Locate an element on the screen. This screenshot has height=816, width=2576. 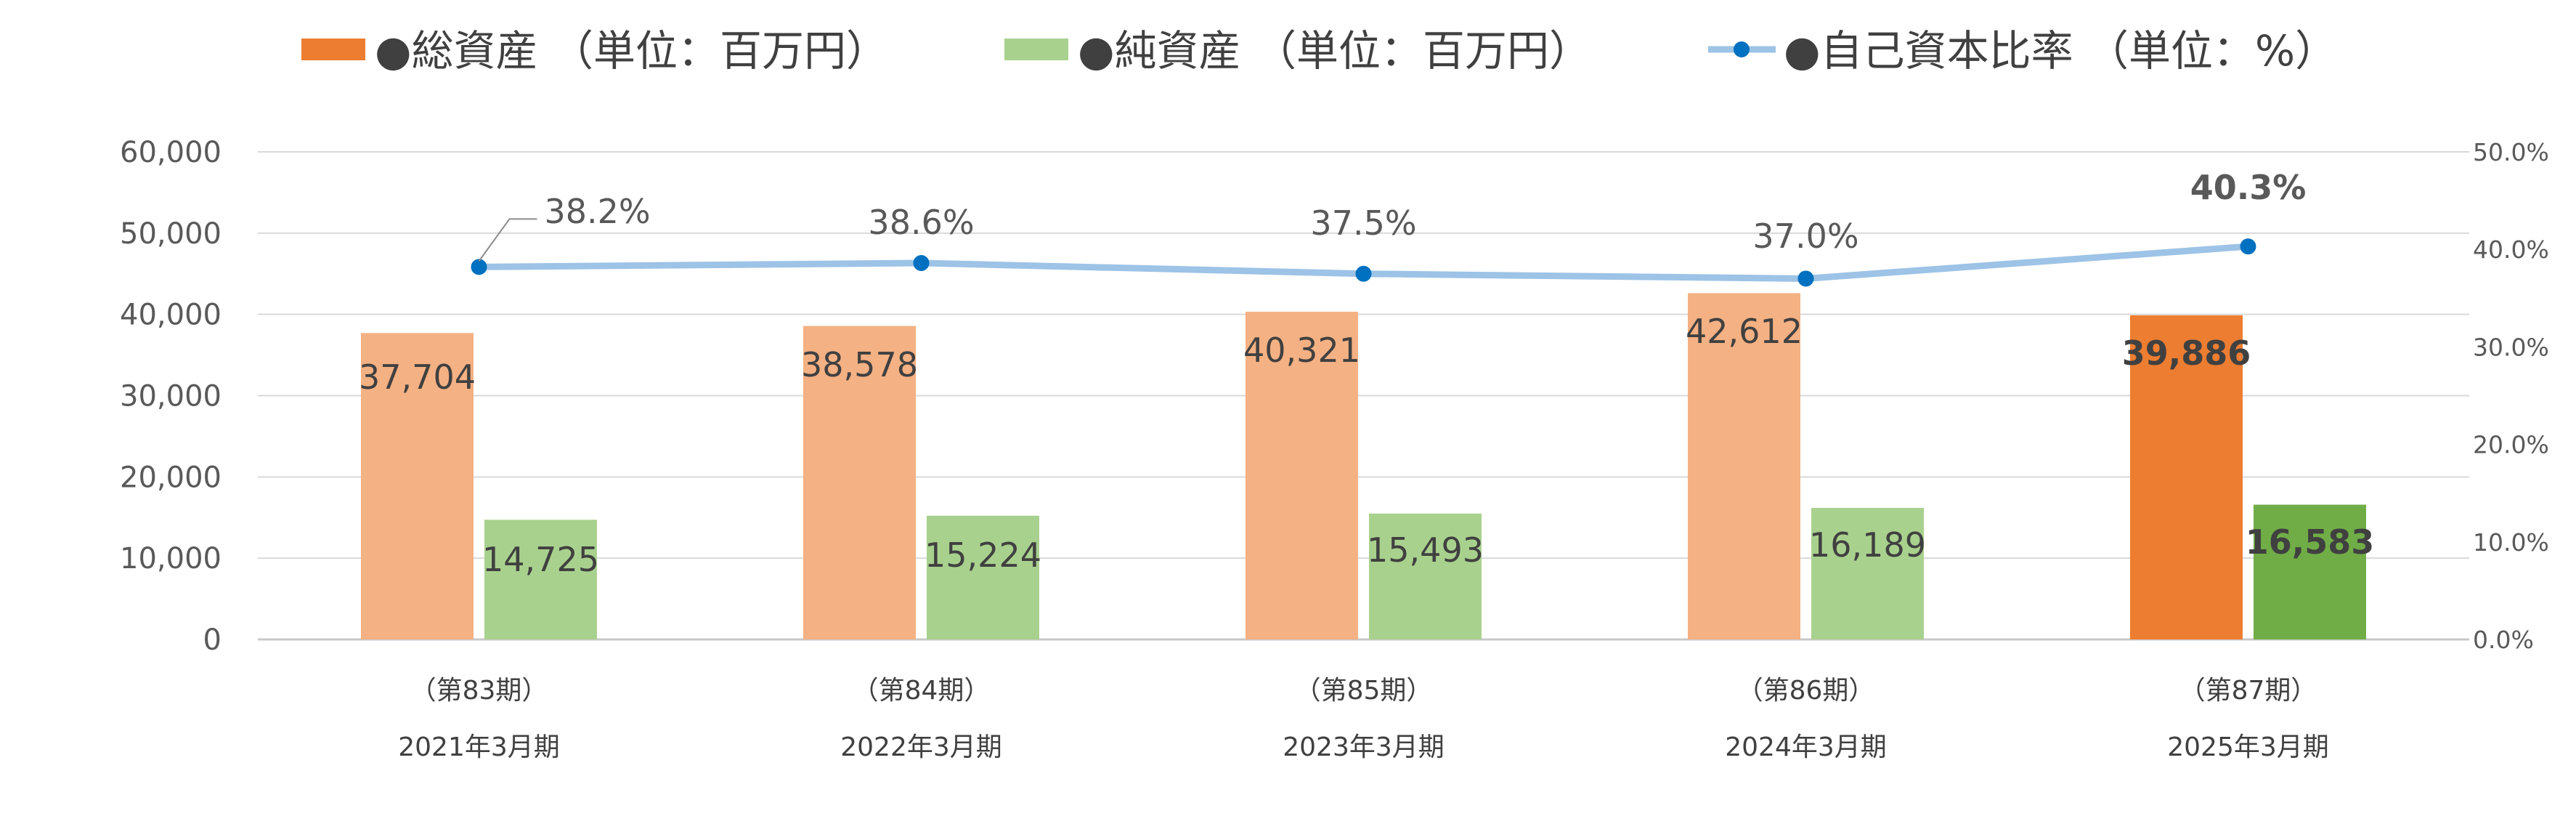
category-period-label: （第83期） is located at coordinates (479, 691).